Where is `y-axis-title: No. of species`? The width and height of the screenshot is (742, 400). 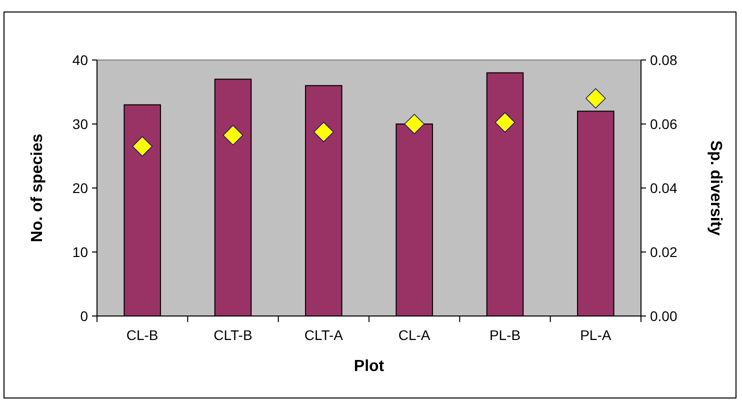 y-axis-title: No. of species is located at coordinates (37, 188).